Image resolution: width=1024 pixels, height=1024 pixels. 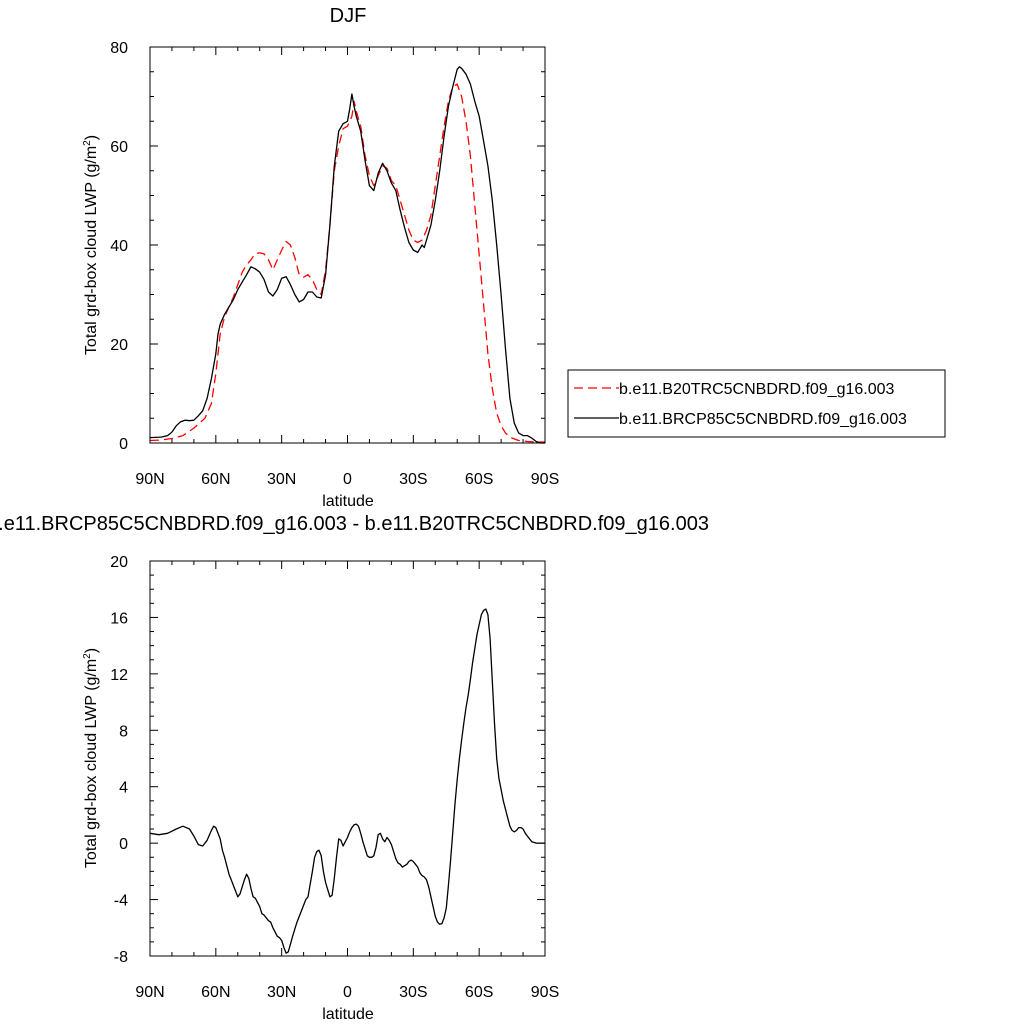 I want to click on bottom-x-tick-label: 90N, so click(x=149, y=992).